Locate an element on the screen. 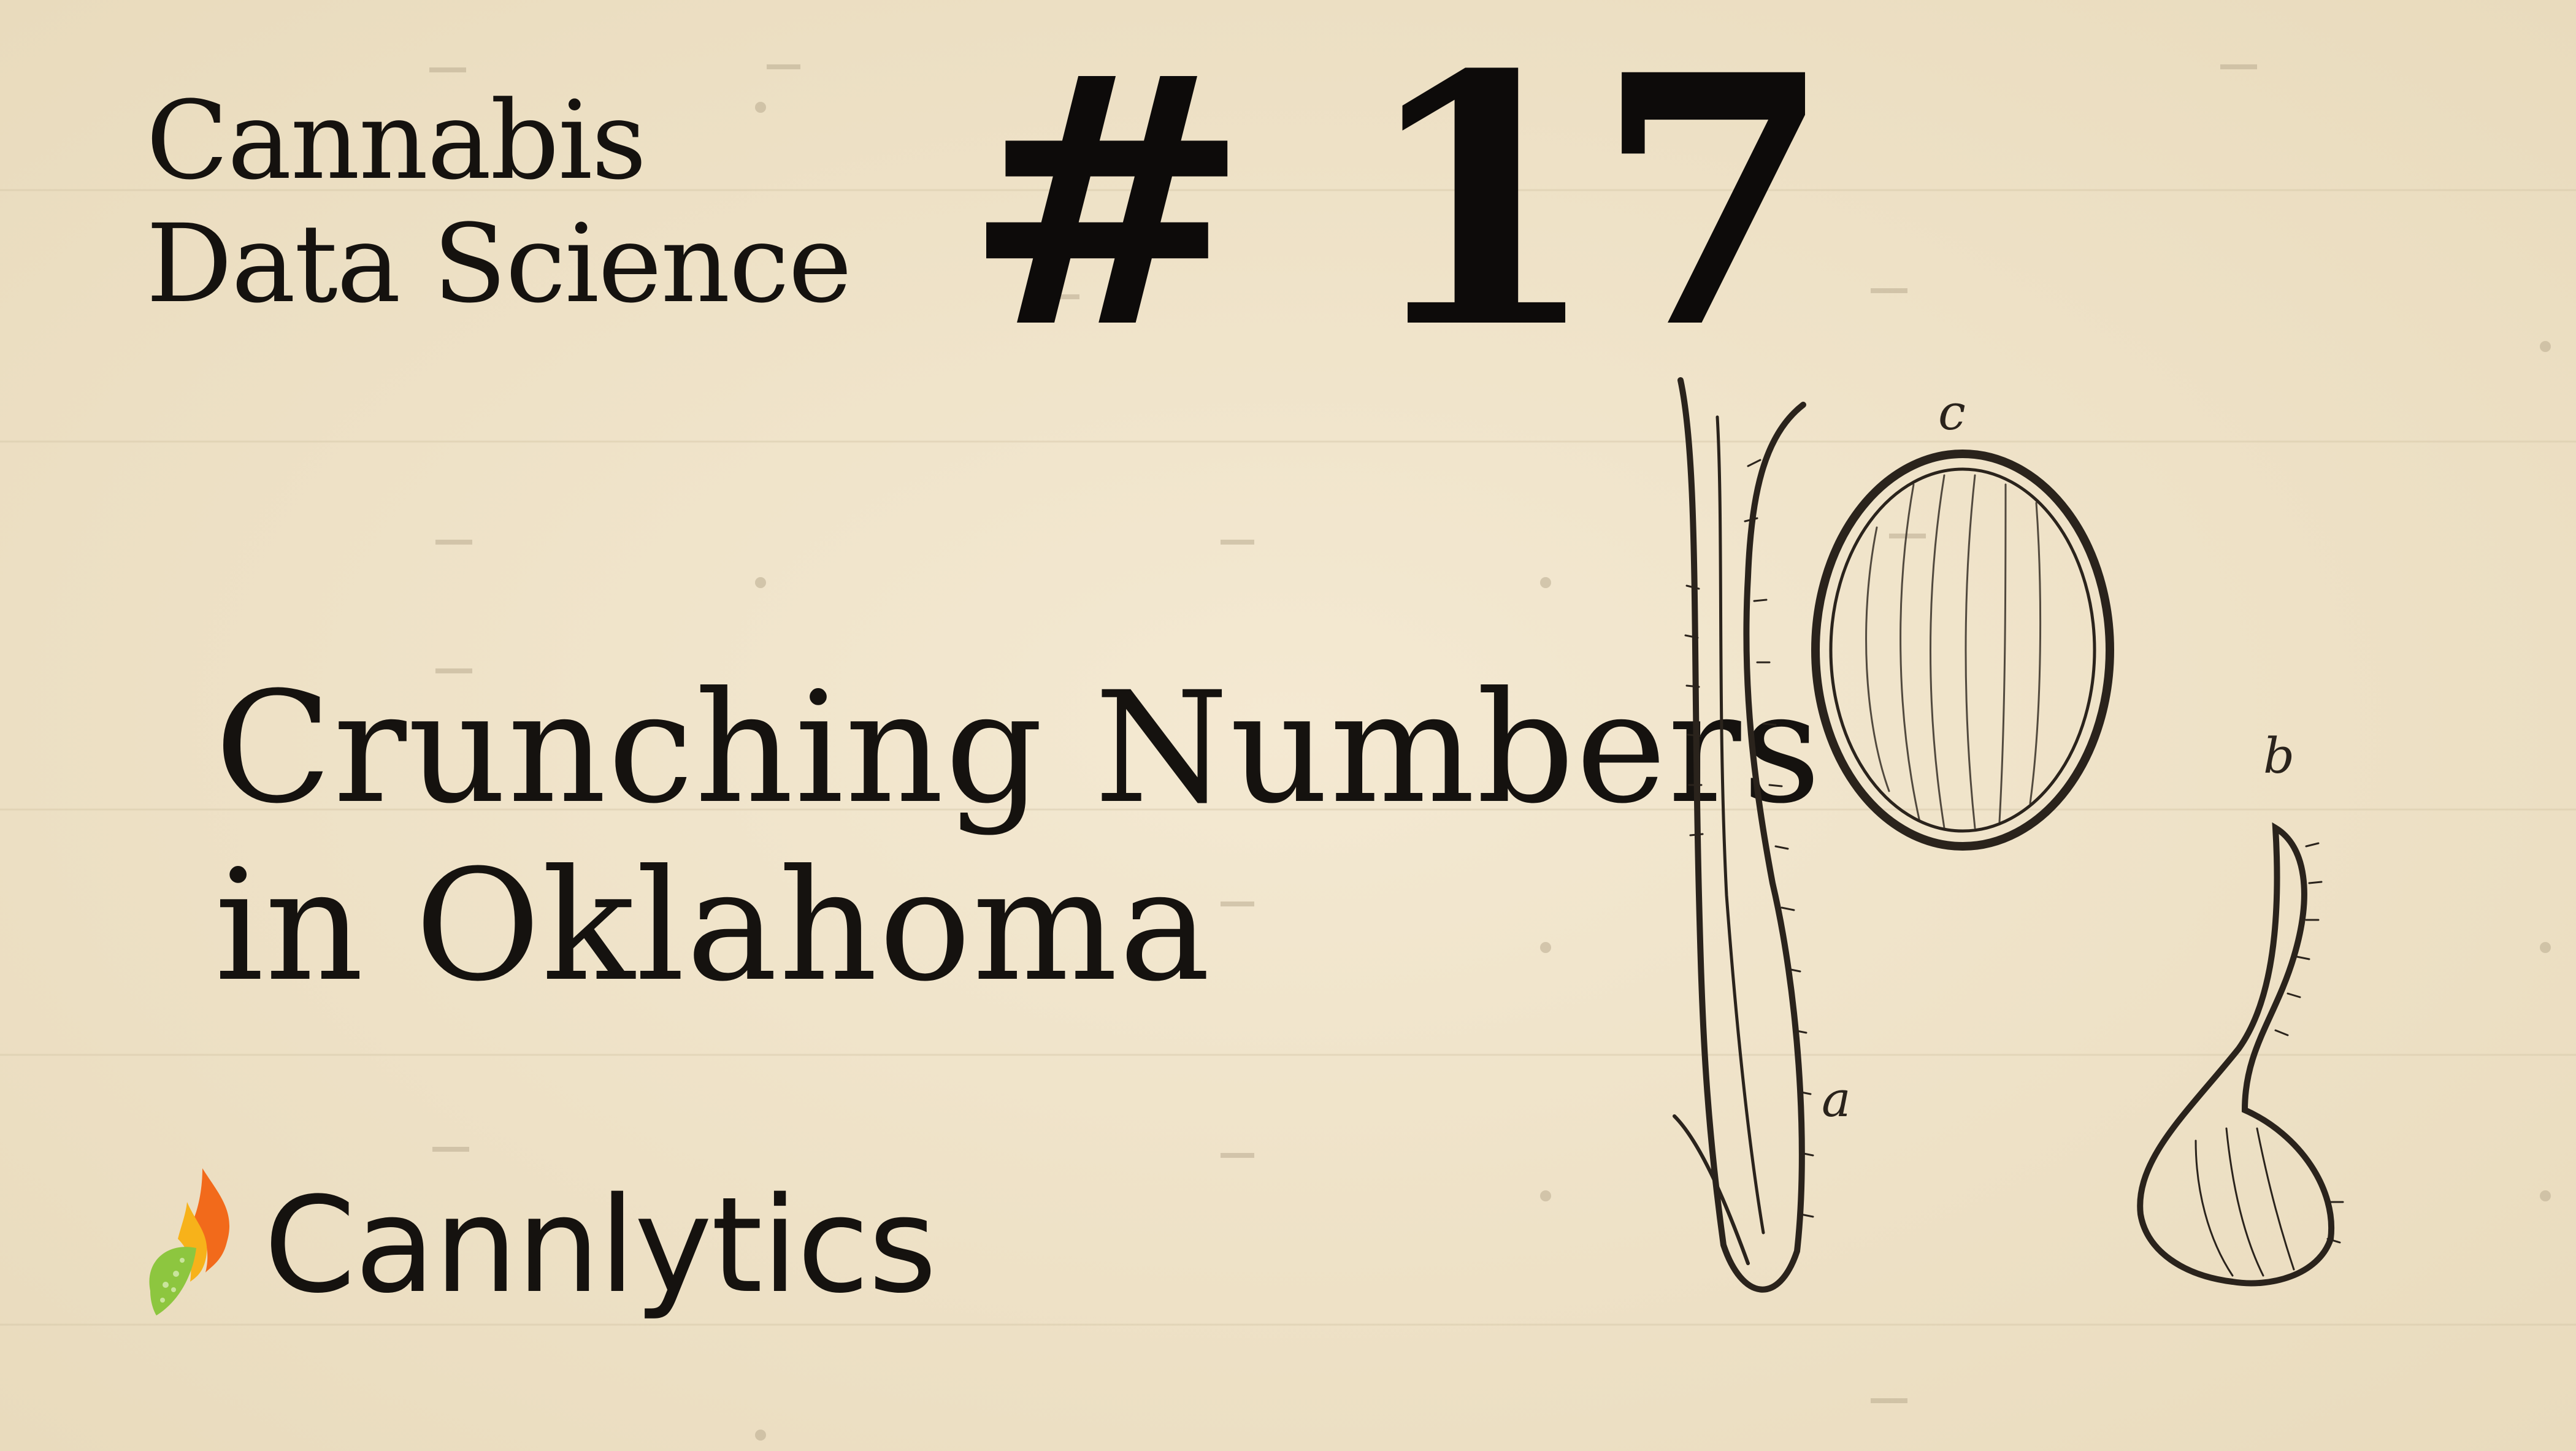 The width and height of the screenshot is (2576, 1451). series-title: Cannabis Data Science is located at coordinates (544, 202).